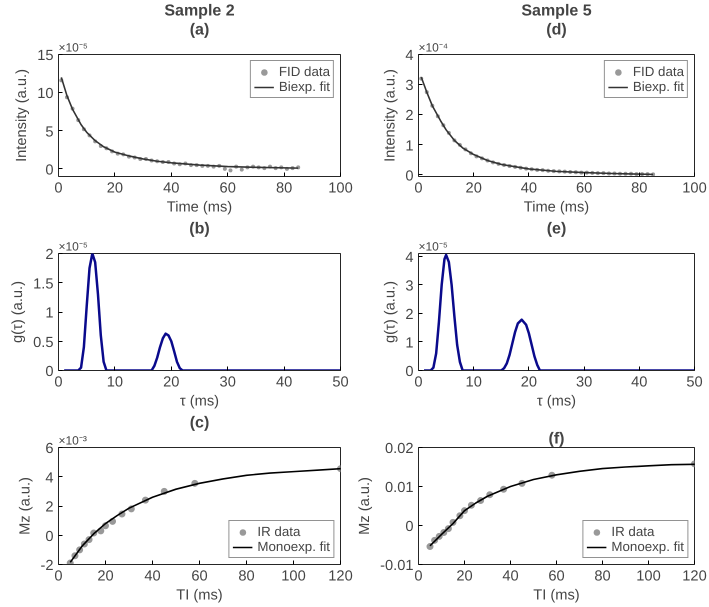 This screenshot has height=607, width=709. What do you see at coordinates (72, 441) in the screenshot?
I see `annotation: ×10⁻³` at bounding box center [72, 441].